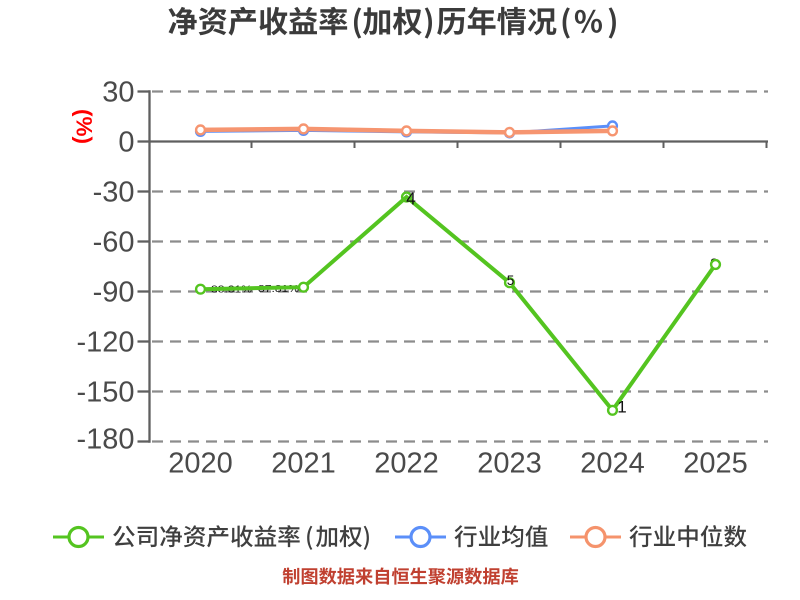 This screenshot has height=600, width=800. I want to click on svg-text: 30, so click(118, 93).